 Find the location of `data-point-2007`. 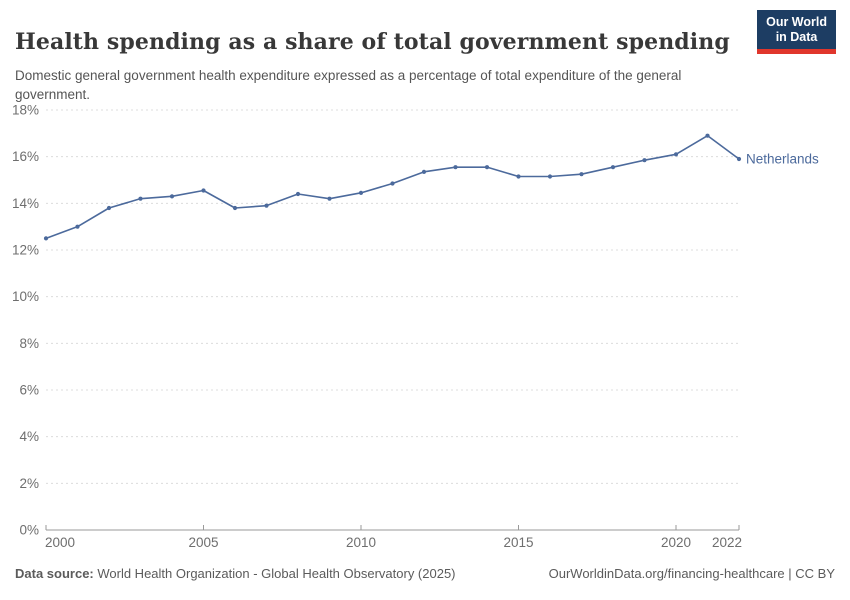

data-point-2007 is located at coordinates (266, 205).